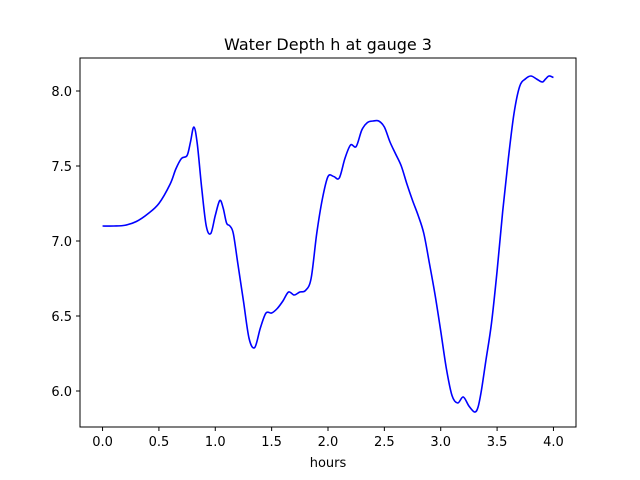 The width and height of the screenshot is (640, 480). Describe the element at coordinates (440, 442) in the screenshot. I see `x-tick-label: 3.0` at that location.